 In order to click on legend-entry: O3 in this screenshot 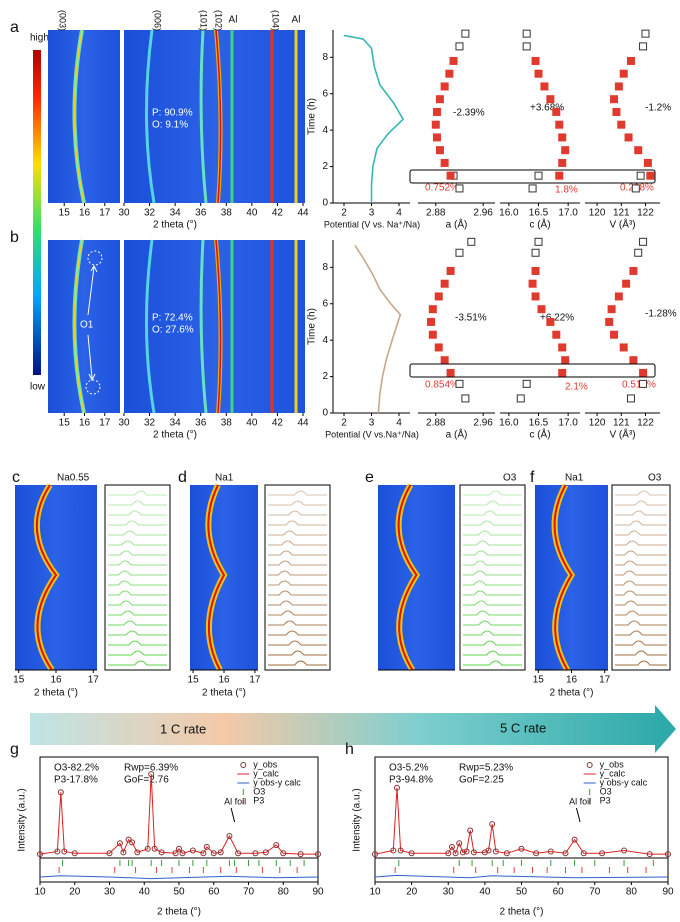, I will do `click(259, 791)`.